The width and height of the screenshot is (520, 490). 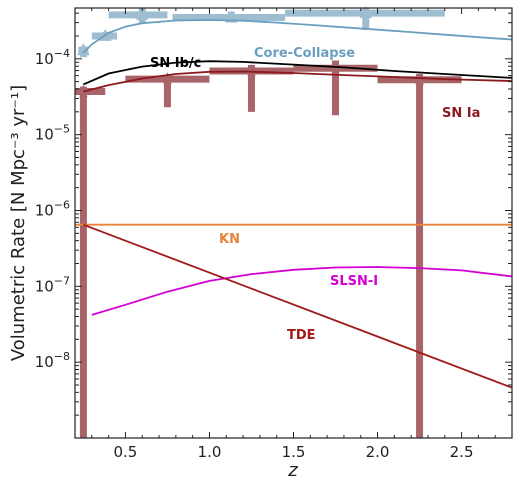 What do you see at coordinates (52, 360) in the screenshot?
I see `y-tick-label: 10⁻⁸` at bounding box center [52, 360].